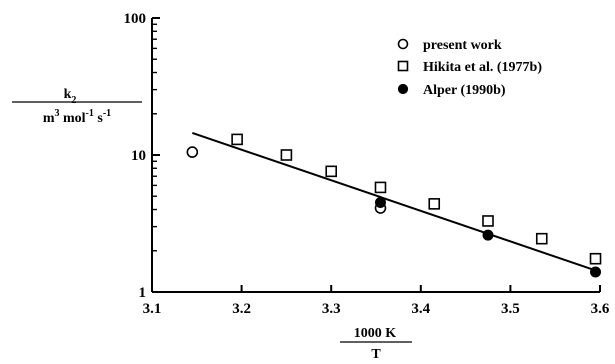 Image resolution: width=615 pixels, height=364 pixels. Describe the element at coordinates (482, 67) in the screenshot. I see `legend-label-hikita: Hikita et al. (1977b)` at that location.